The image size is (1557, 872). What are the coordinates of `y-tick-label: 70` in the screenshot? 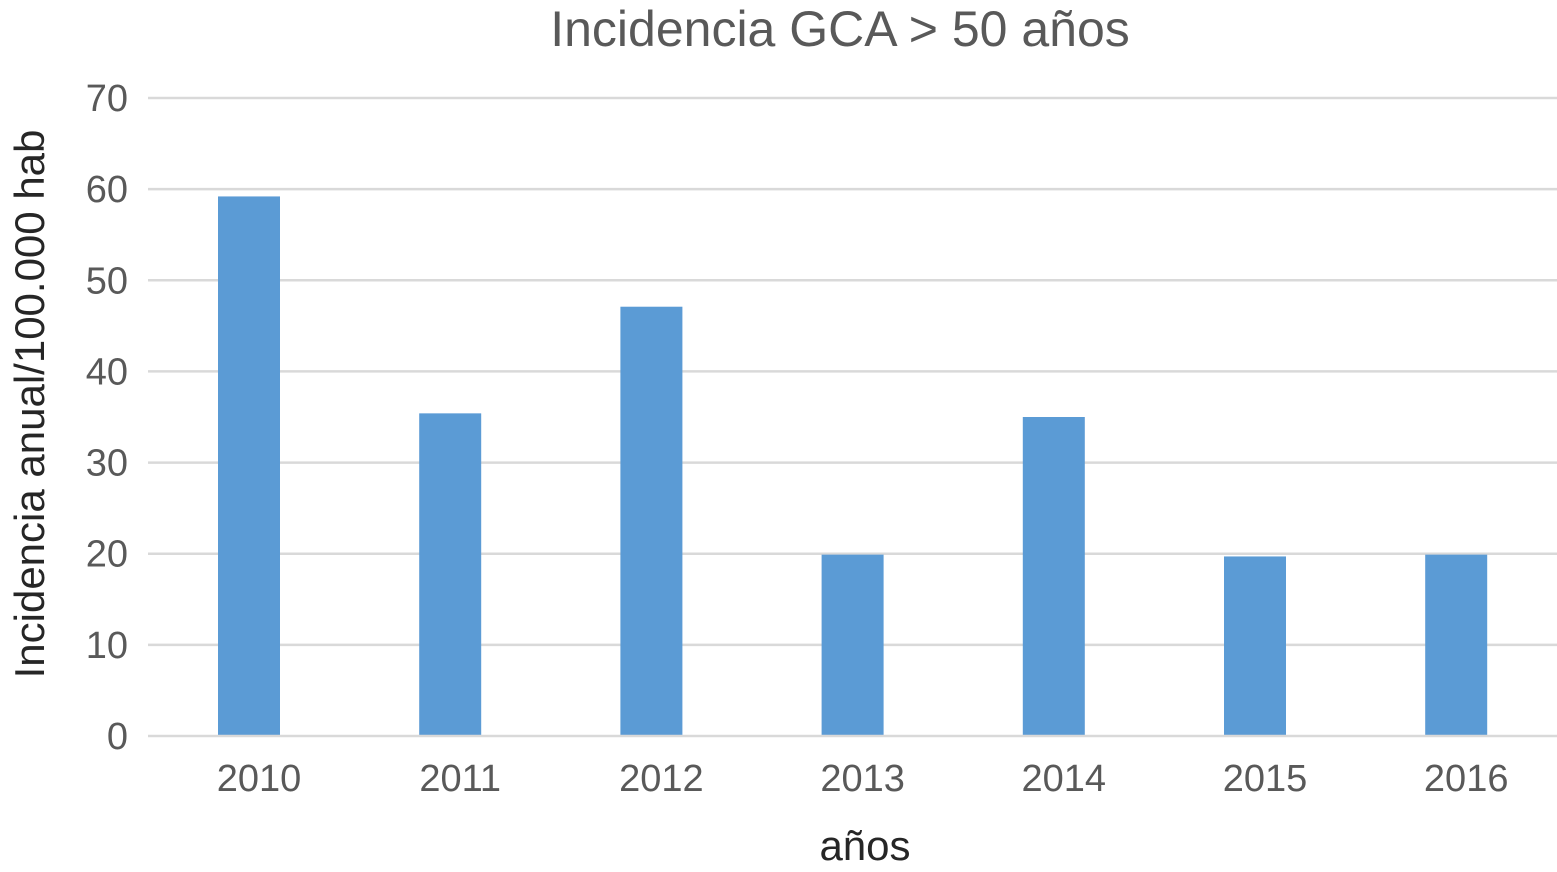 It's located at (107, 99).